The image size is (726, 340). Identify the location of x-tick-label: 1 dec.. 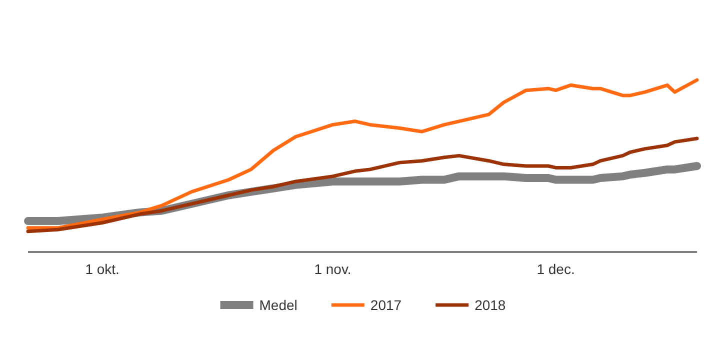
(555, 268).